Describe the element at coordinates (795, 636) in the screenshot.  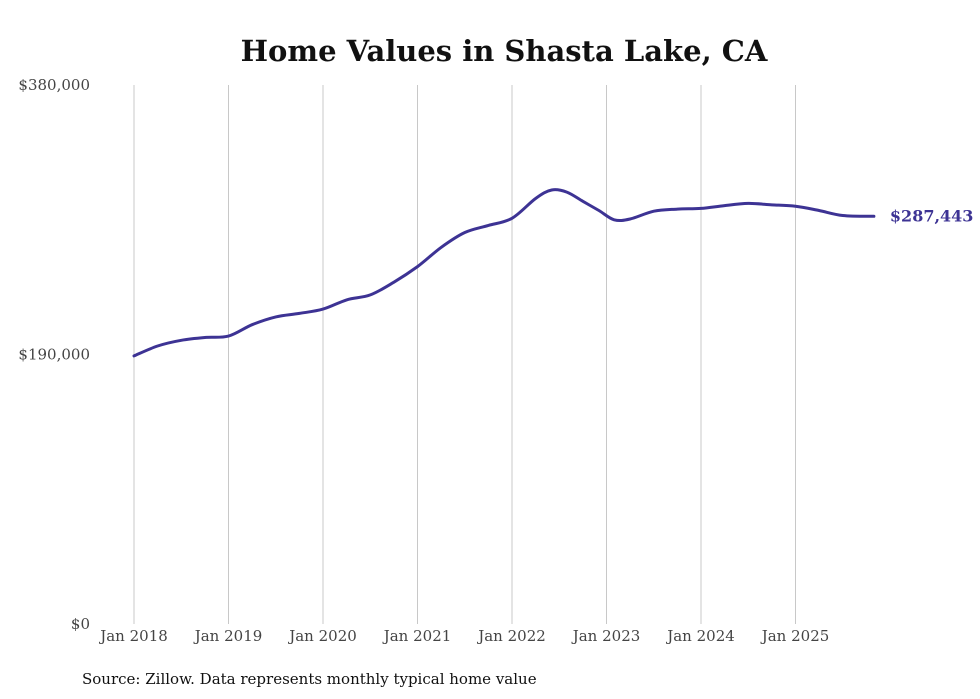
I see `x-tick-label: Jan 2025` at that location.